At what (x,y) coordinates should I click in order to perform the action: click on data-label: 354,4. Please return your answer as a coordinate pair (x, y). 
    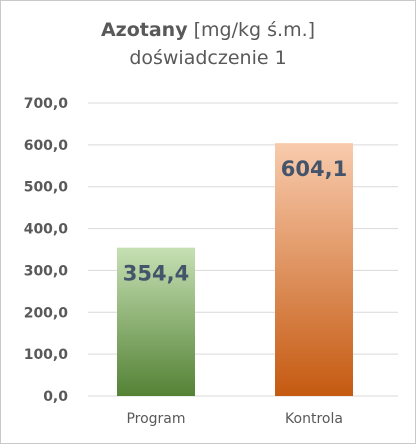
    Looking at the image, I should click on (156, 274).